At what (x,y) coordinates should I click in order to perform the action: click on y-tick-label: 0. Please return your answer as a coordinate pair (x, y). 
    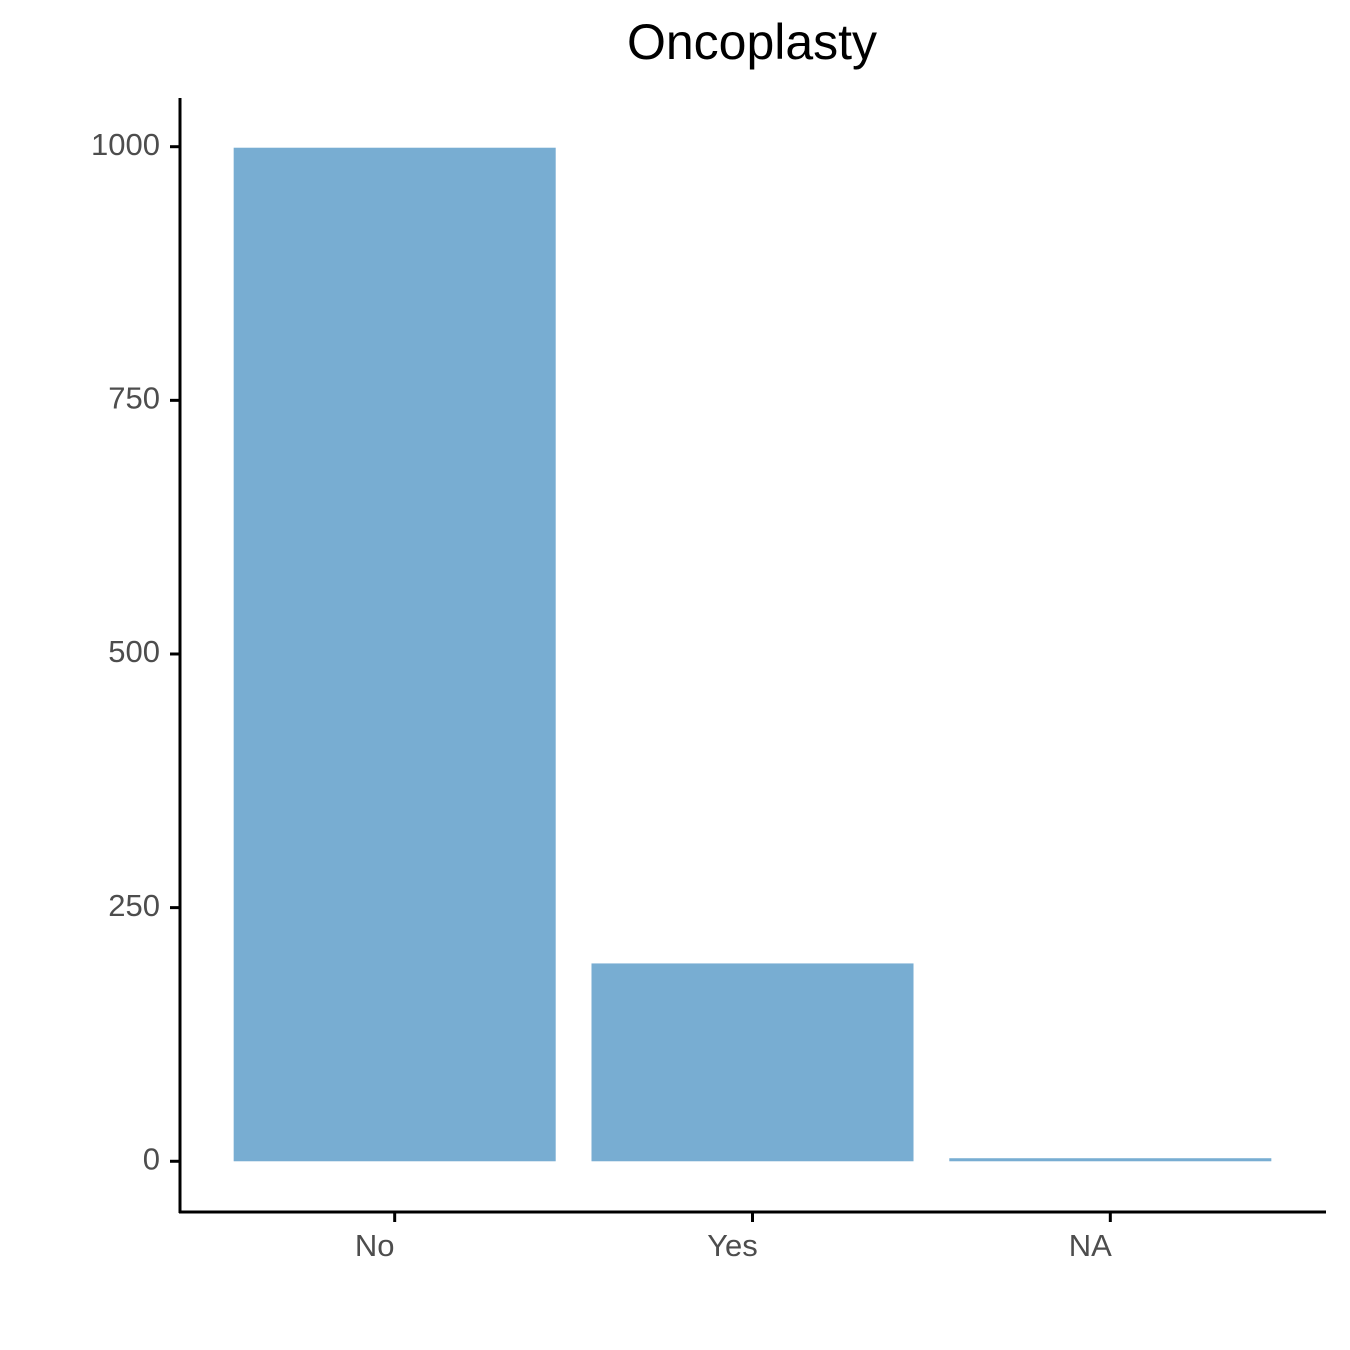
    Looking at the image, I should click on (151, 1158).